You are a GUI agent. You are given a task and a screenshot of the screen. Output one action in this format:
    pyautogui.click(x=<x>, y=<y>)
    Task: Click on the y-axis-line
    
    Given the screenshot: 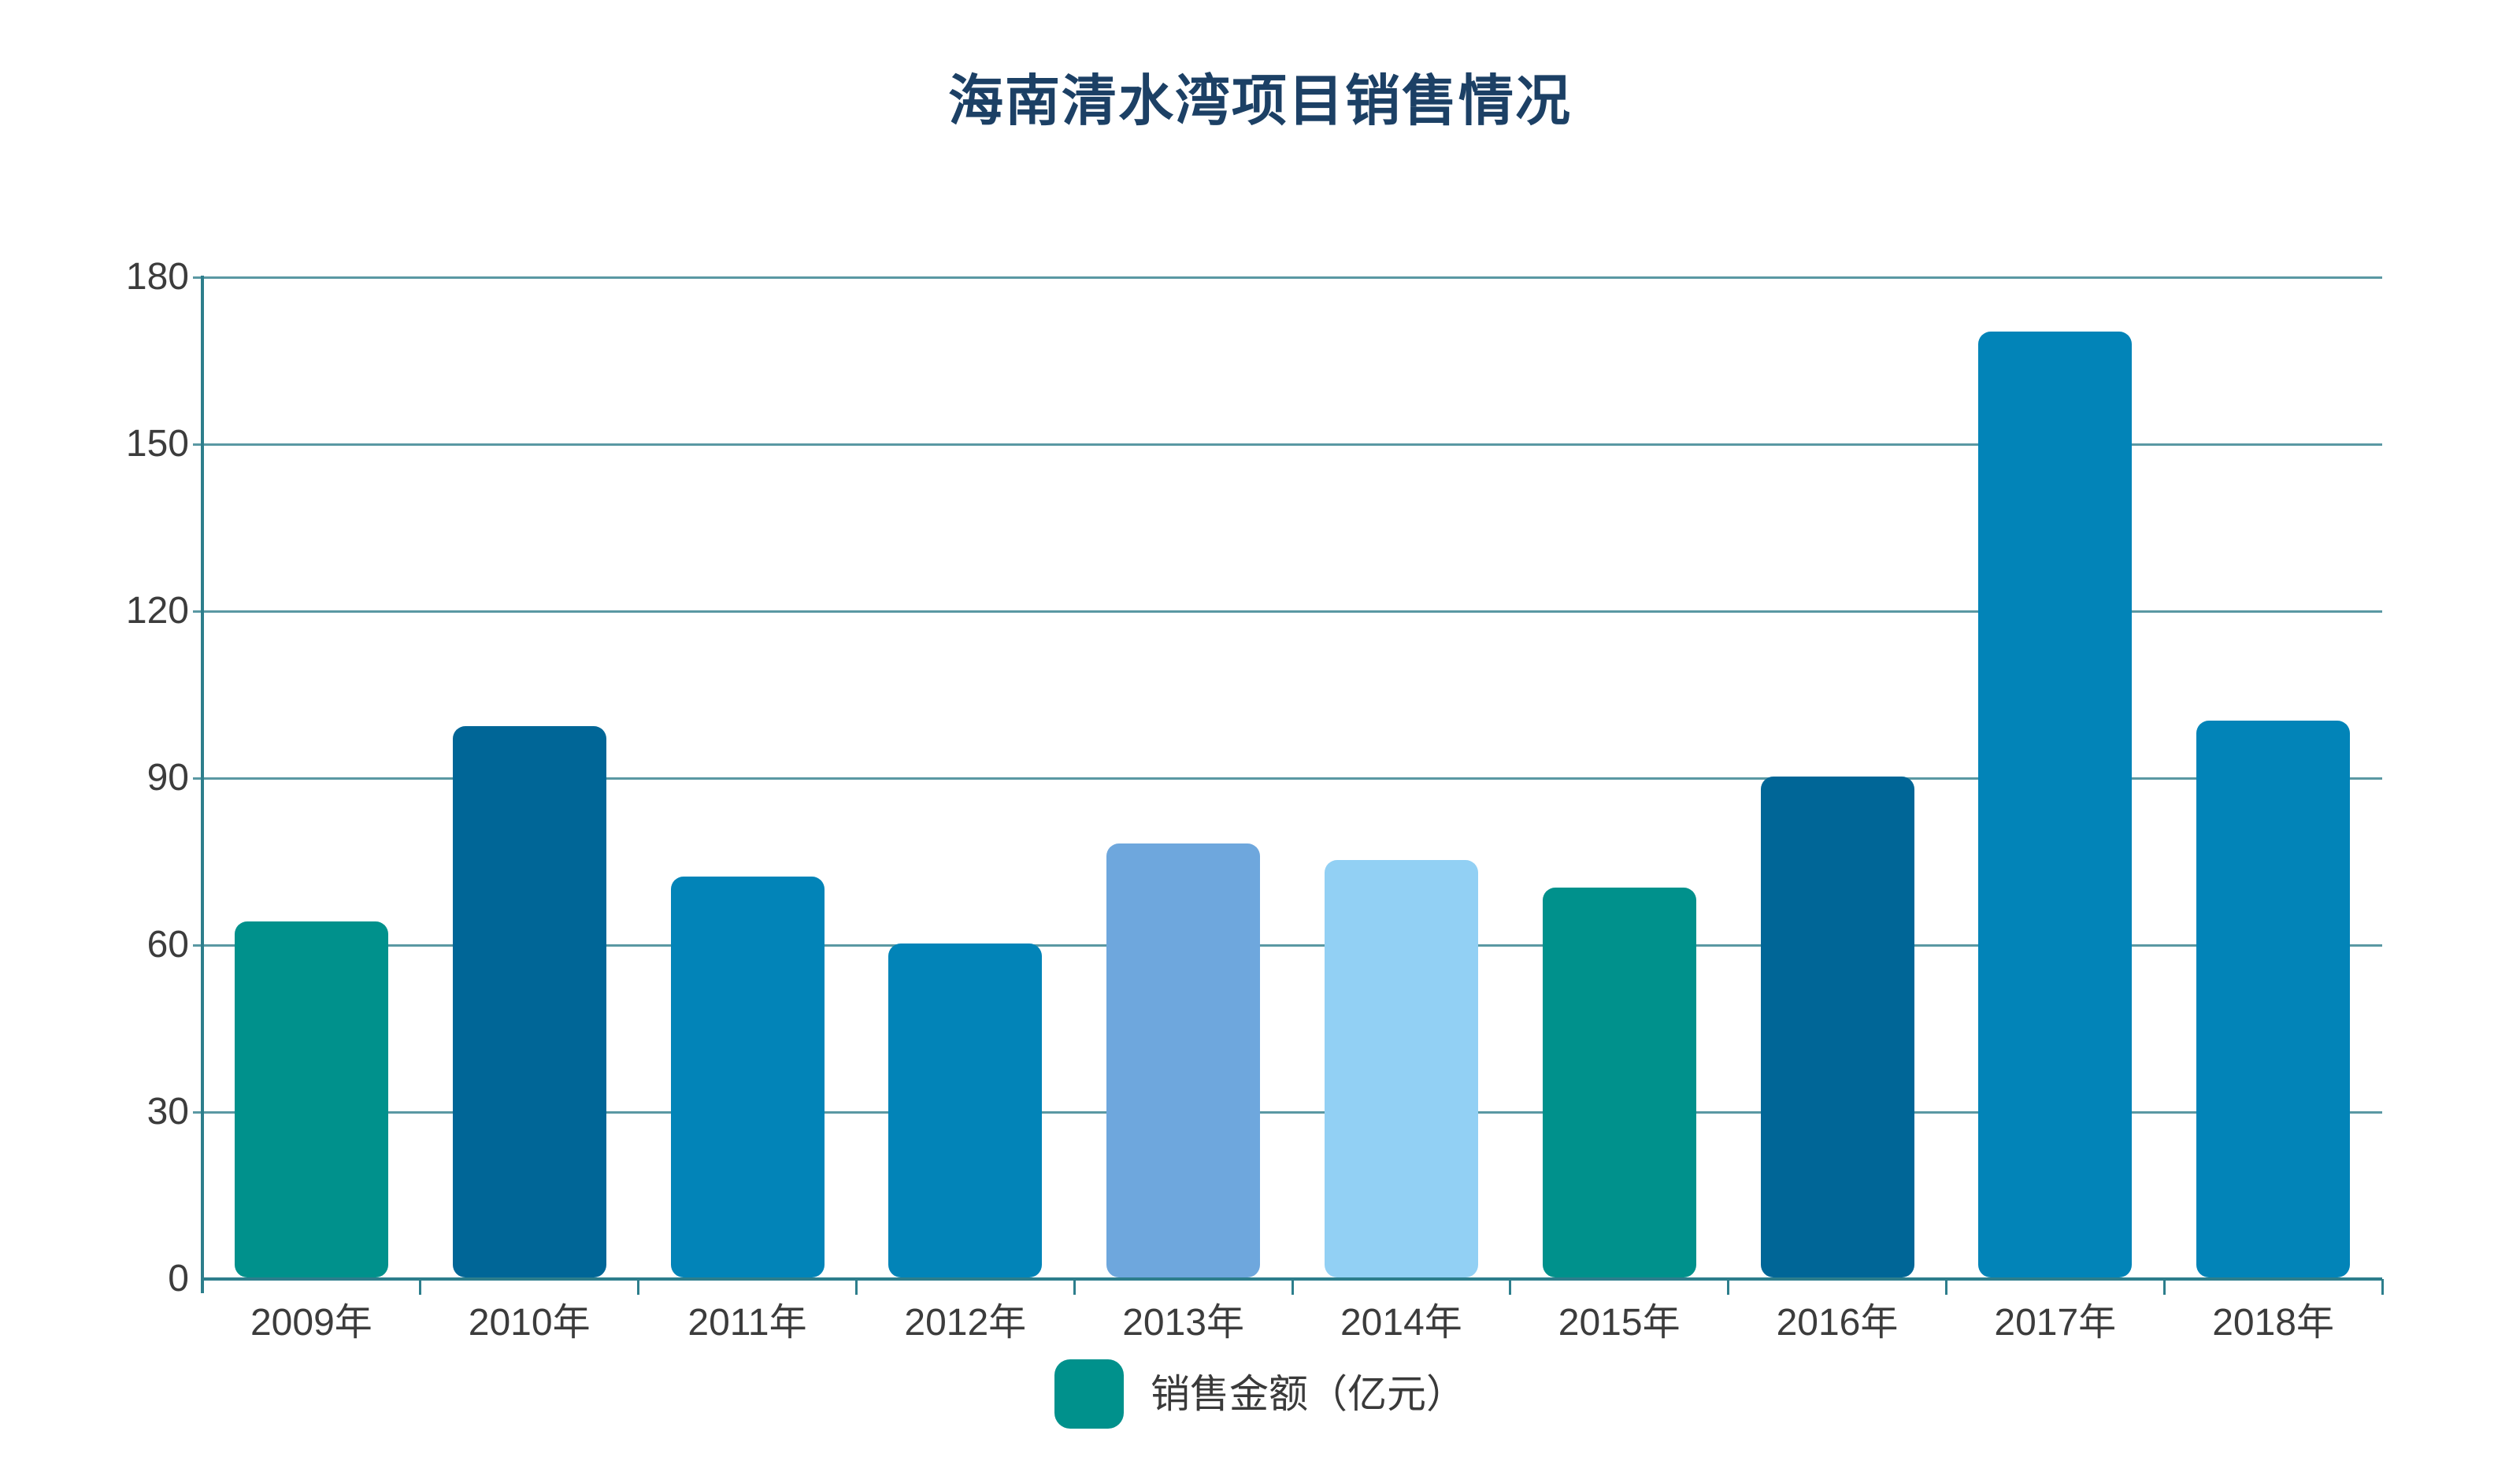 What is the action you would take?
    pyautogui.click(x=202, y=784)
    